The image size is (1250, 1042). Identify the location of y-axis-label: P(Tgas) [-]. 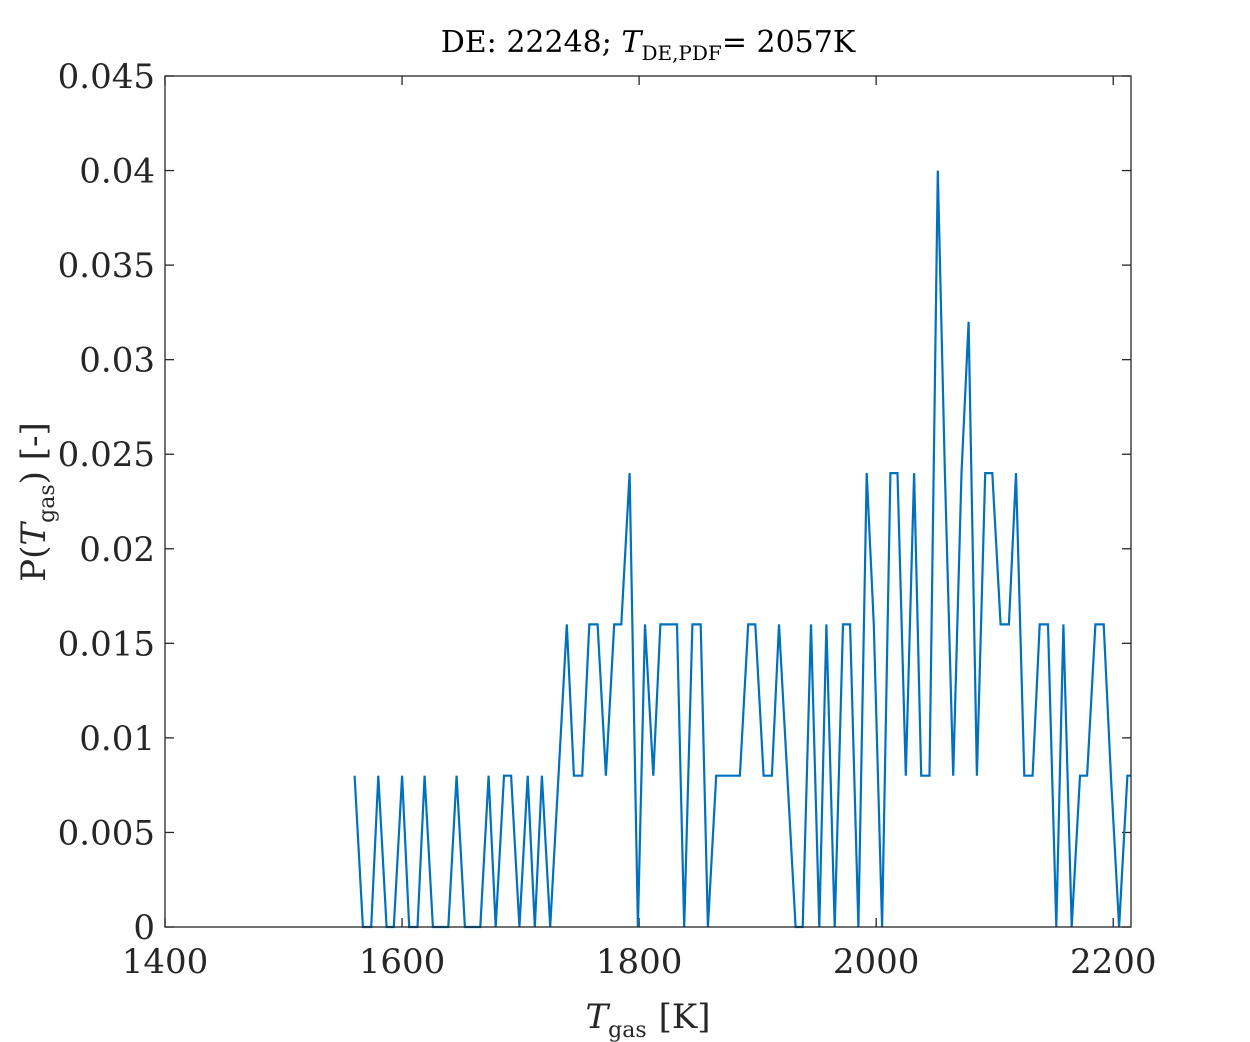
(37, 501).